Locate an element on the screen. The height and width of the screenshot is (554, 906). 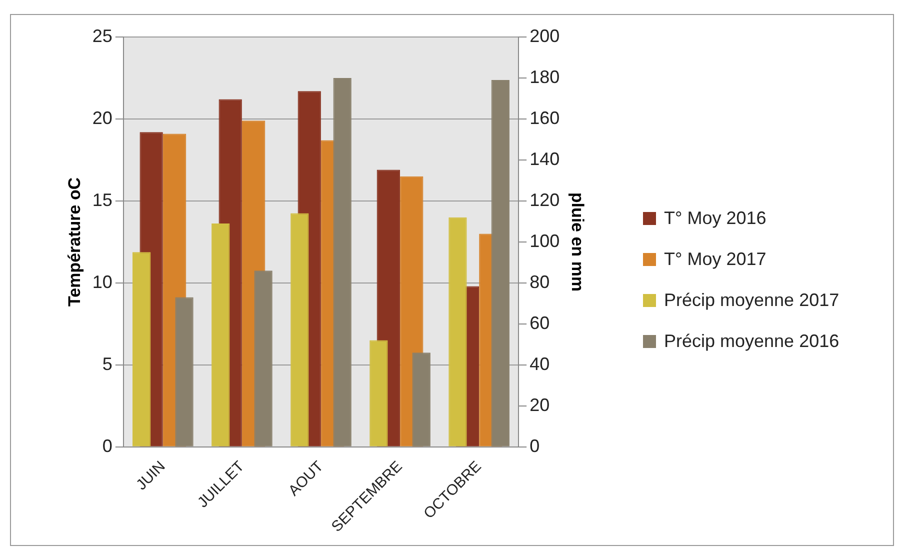
legend-label: T° Moy 2017 is located at coordinates (715, 259).